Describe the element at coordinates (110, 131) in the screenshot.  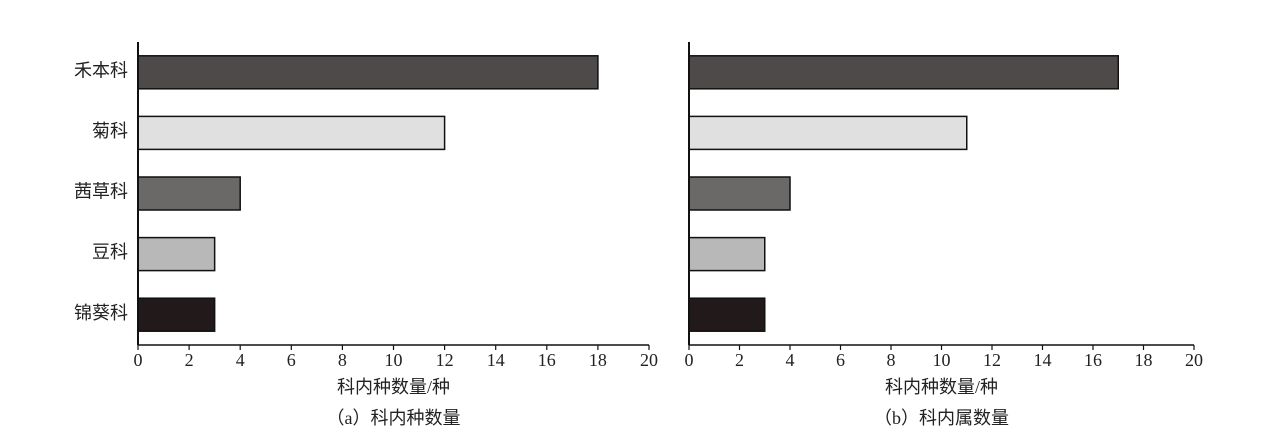
I see `y-tick-label: 菊科` at that location.